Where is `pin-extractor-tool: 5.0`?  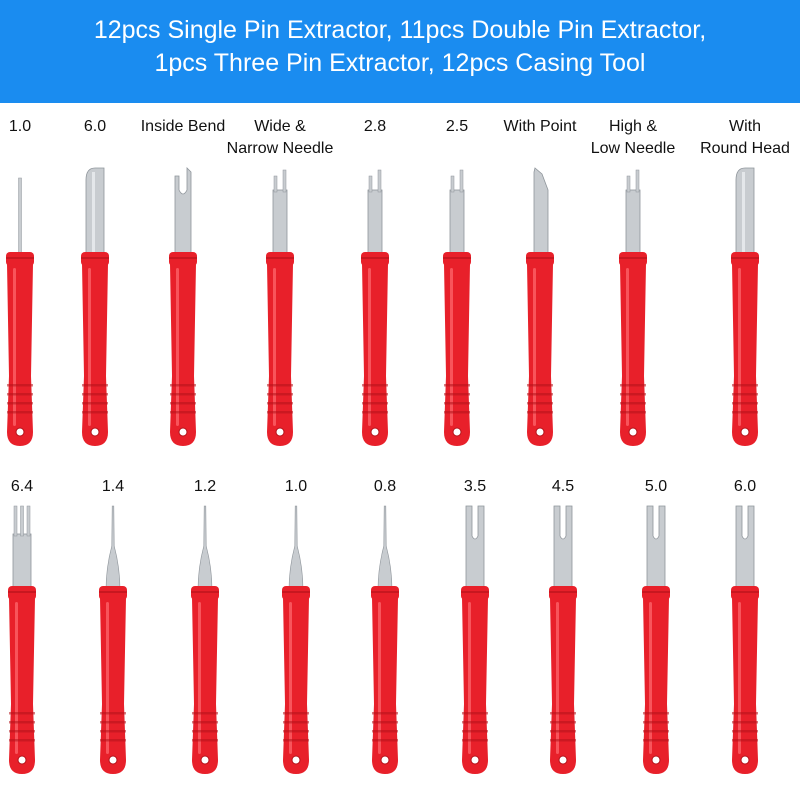 pin-extractor-tool: 5.0 is located at coordinates (656, 641).